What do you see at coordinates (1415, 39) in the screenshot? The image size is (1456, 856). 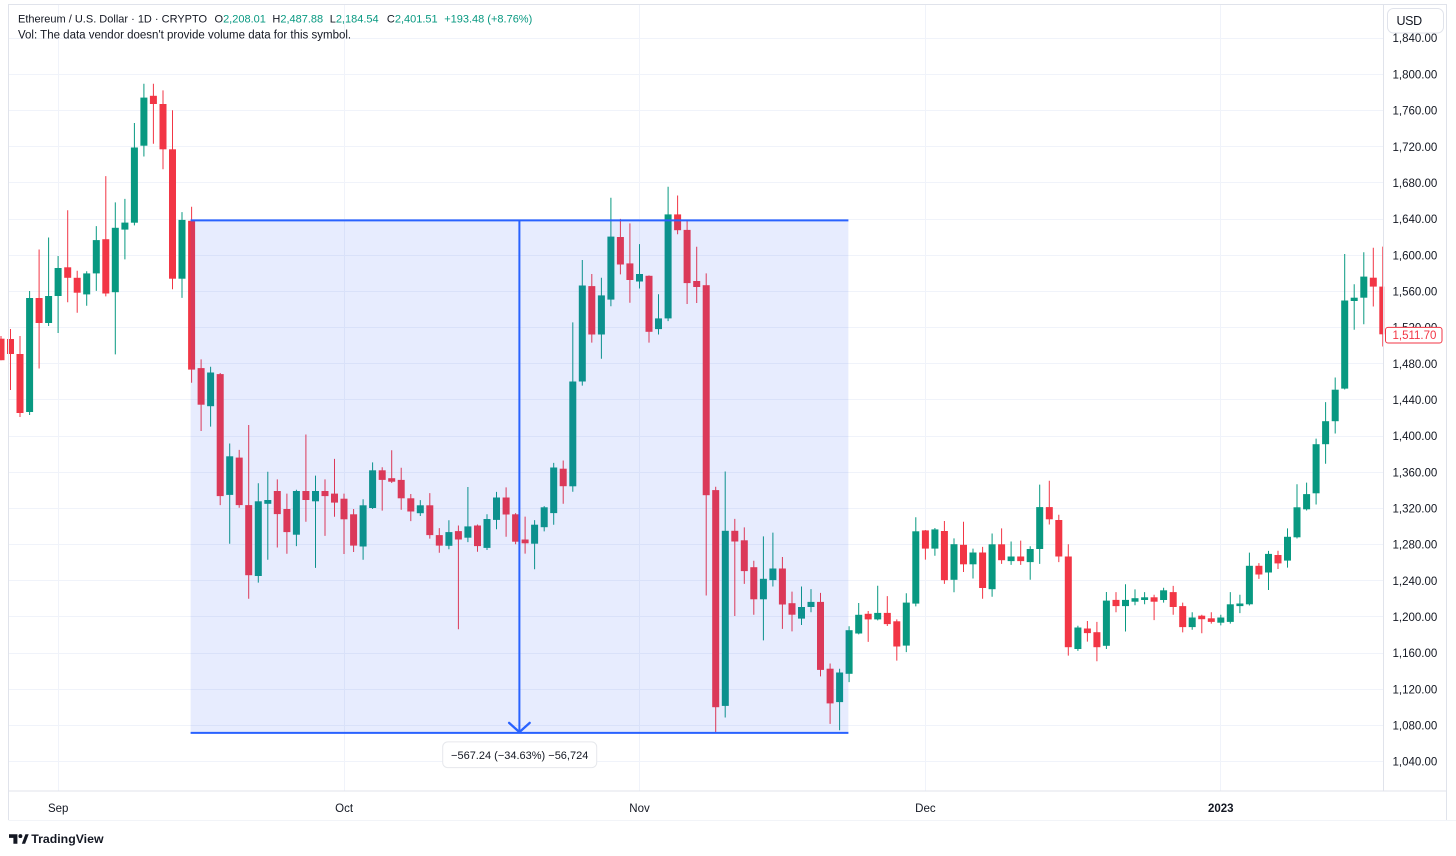 I see `svg-text: 1,840.00` at bounding box center [1415, 39].